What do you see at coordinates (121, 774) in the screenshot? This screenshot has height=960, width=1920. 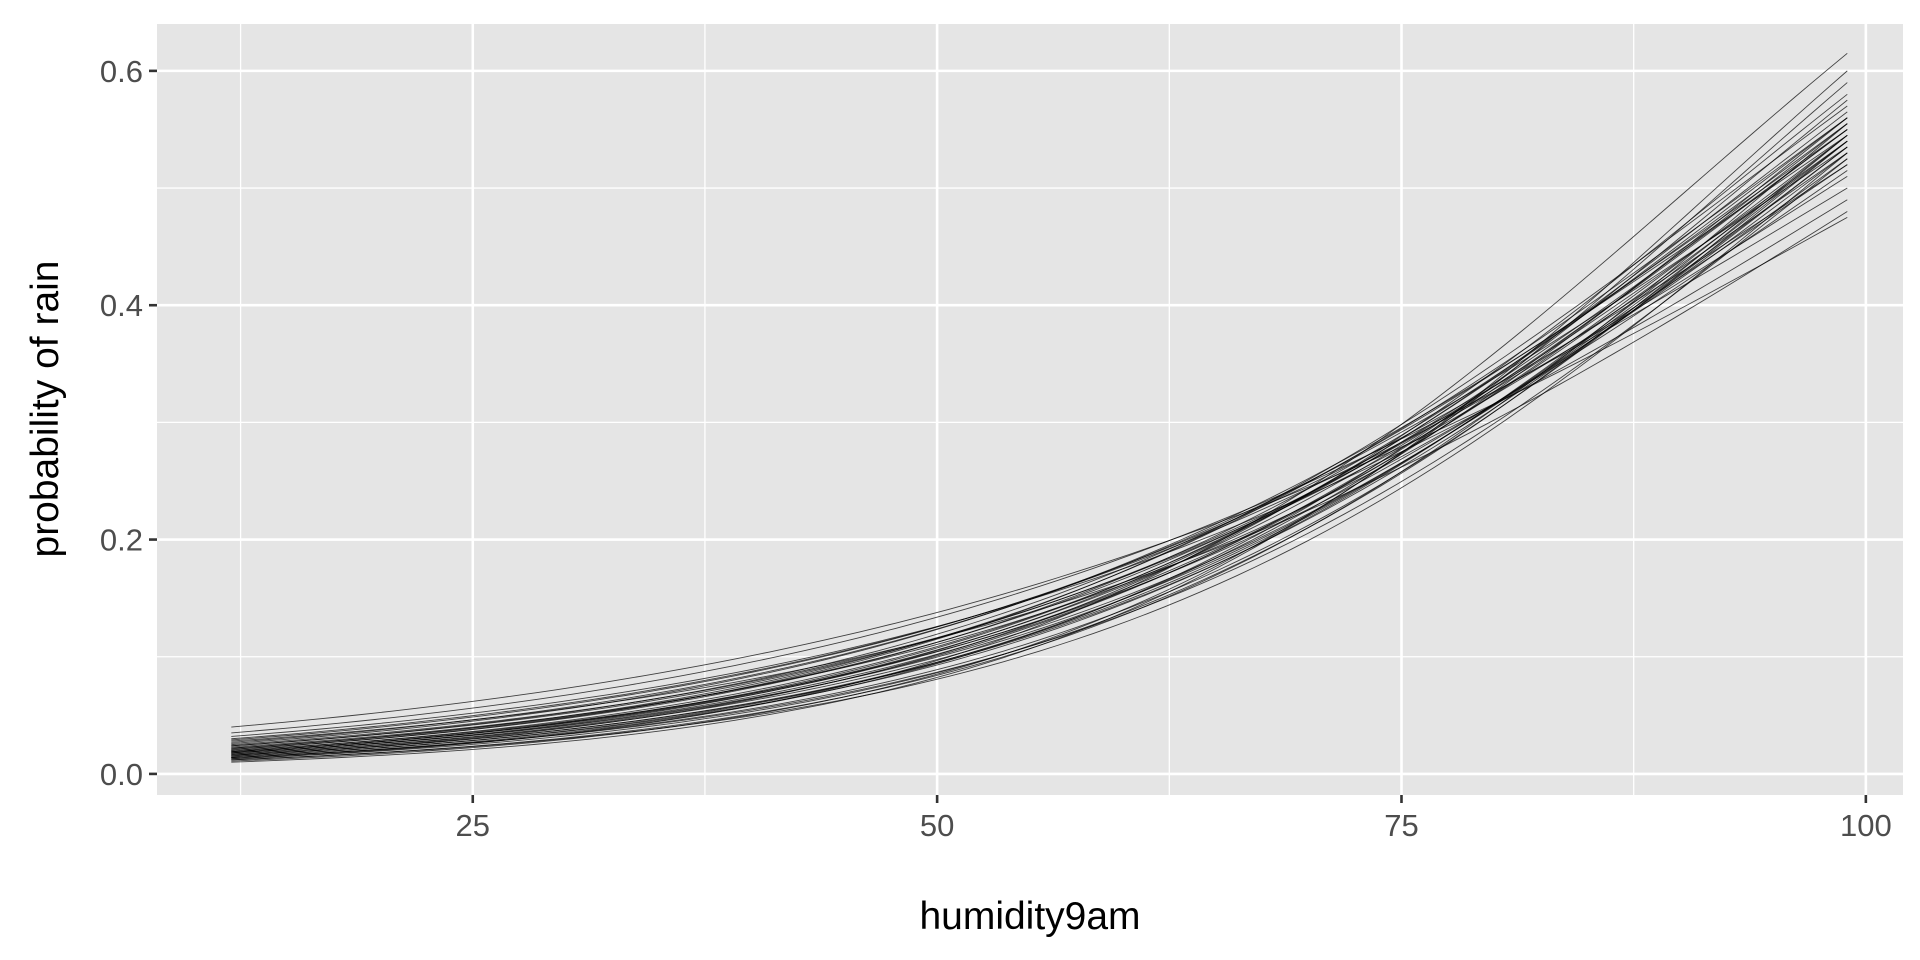 I see `y-tick-label: 0.0` at bounding box center [121, 774].